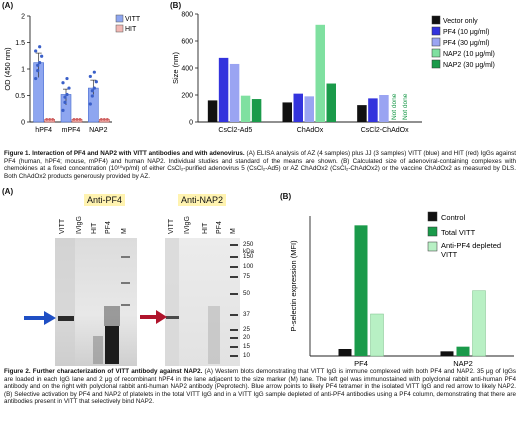  What do you see at coordinates (377, 335) in the screenshot?
I see `bar-anti-pf4-depleted-vitt-pf4` at bounding box center [377, 335].